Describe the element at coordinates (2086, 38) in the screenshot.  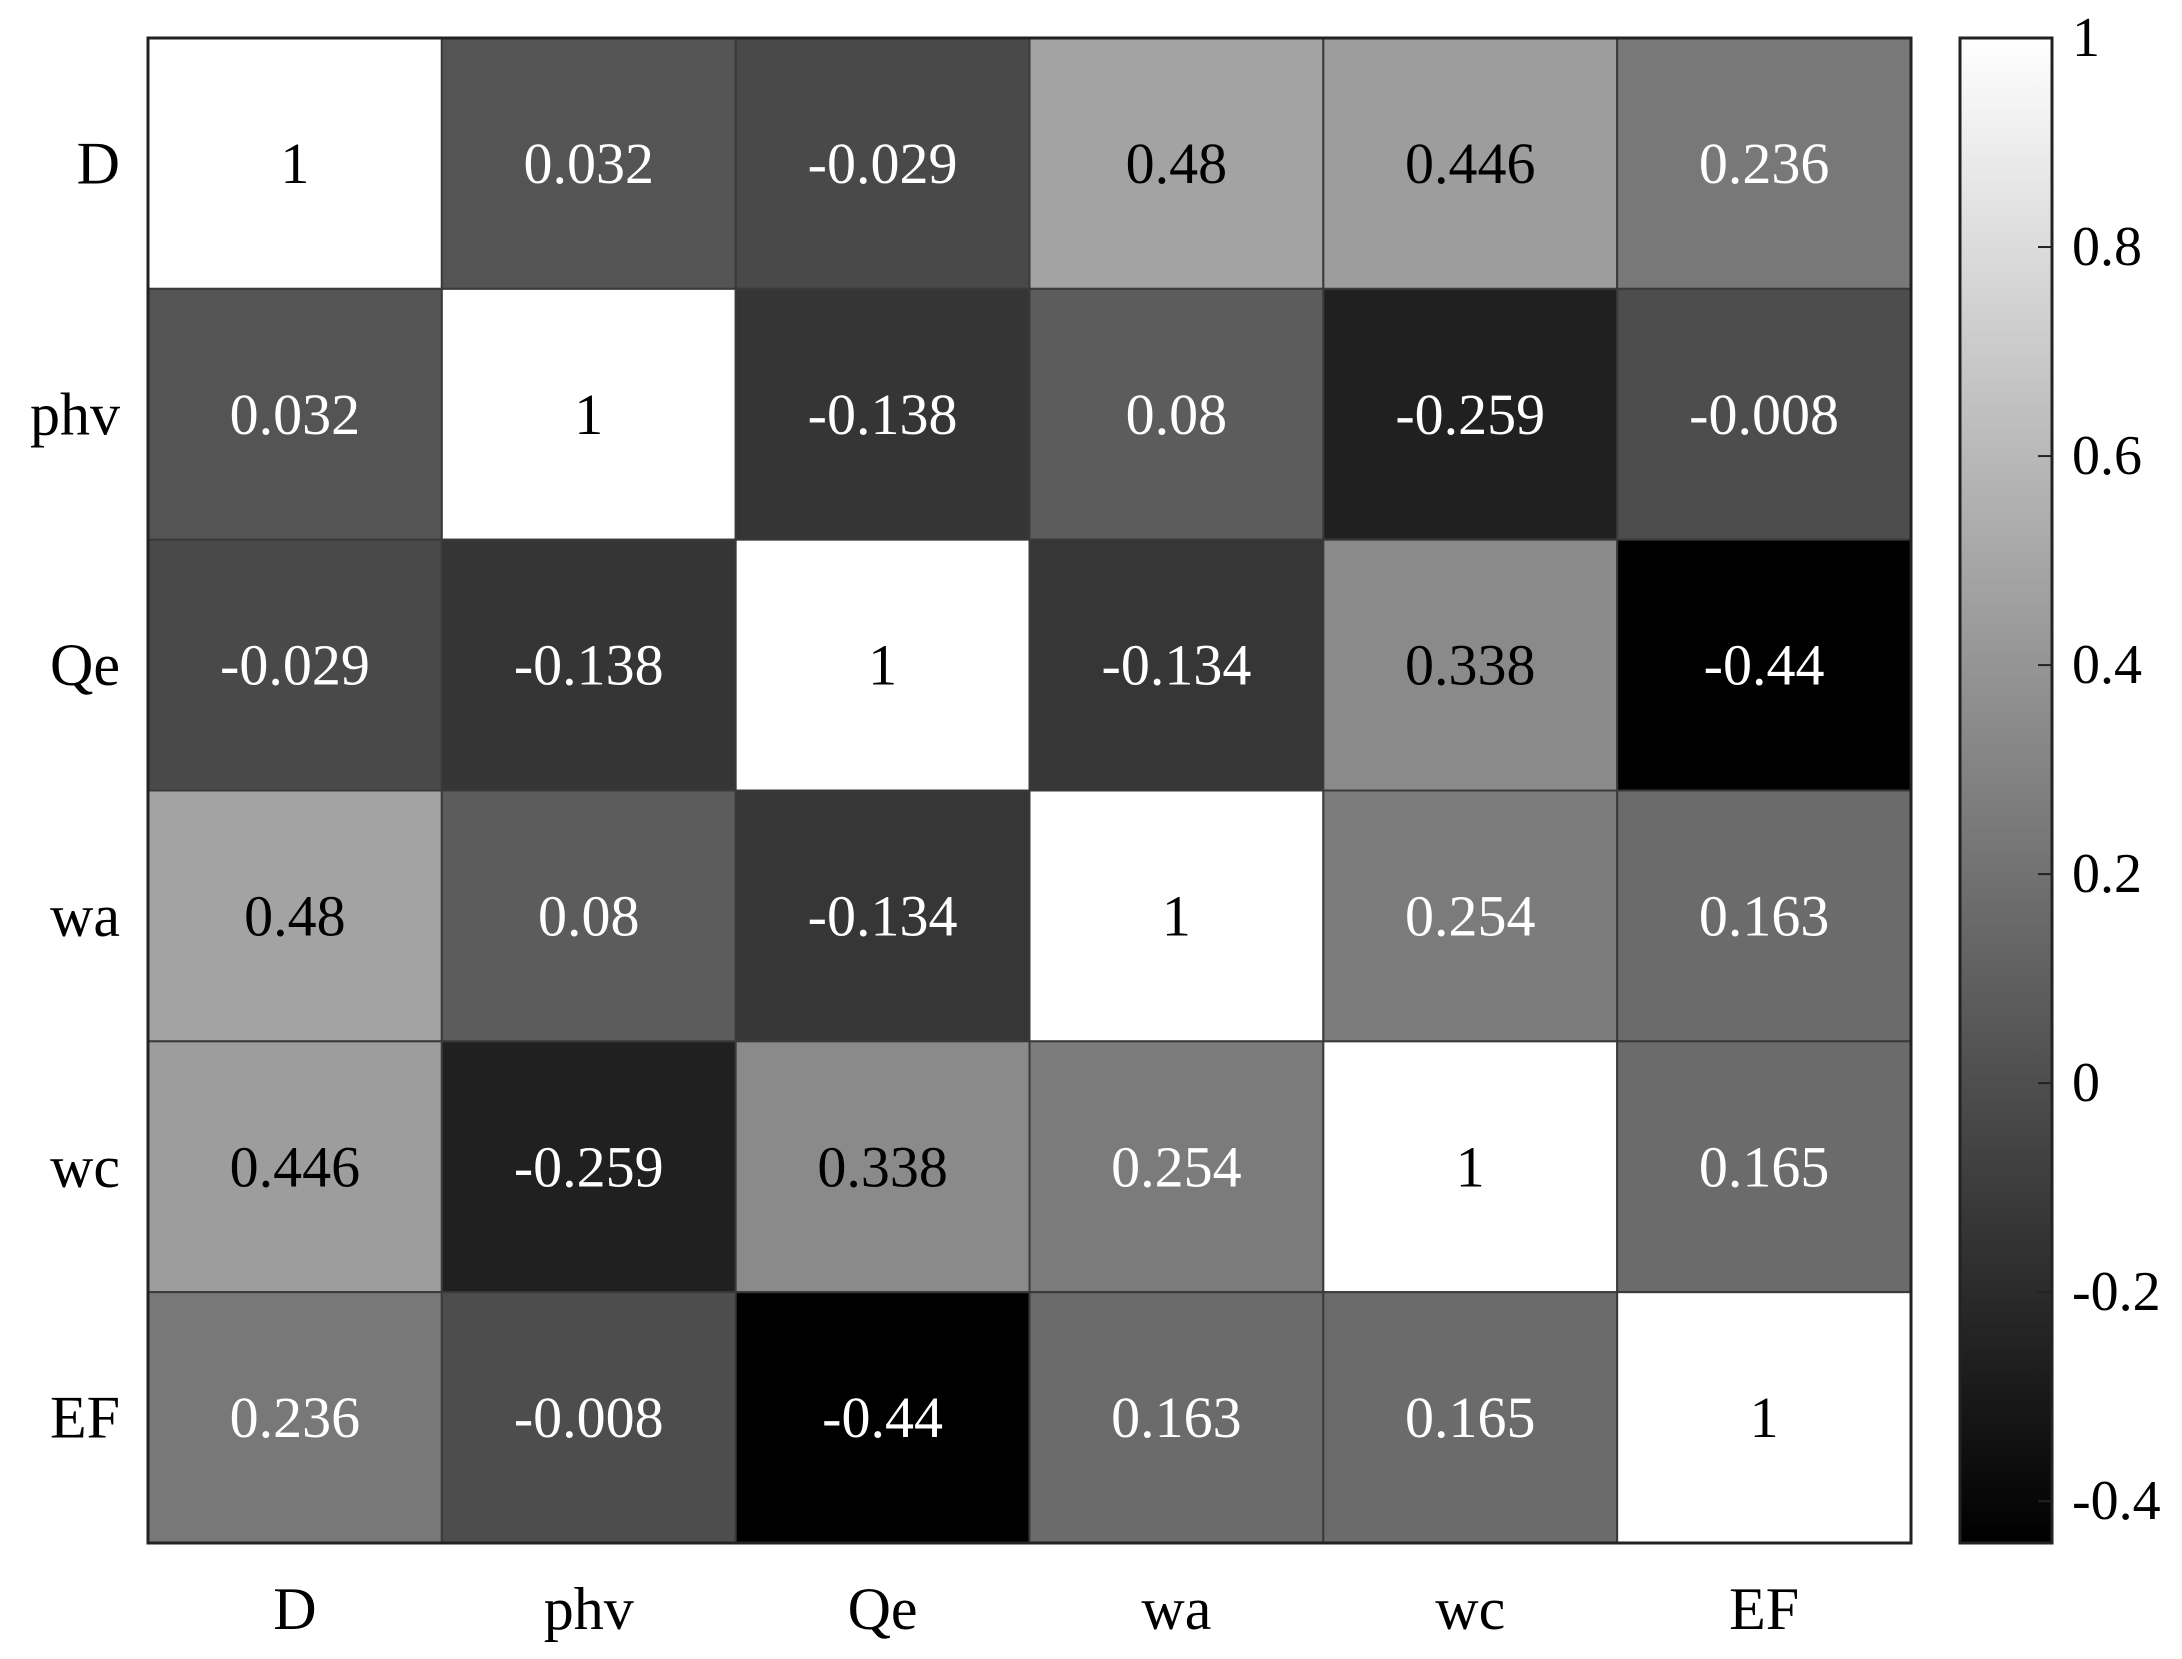
I see `colorbar-tick-label: 1` at that location.